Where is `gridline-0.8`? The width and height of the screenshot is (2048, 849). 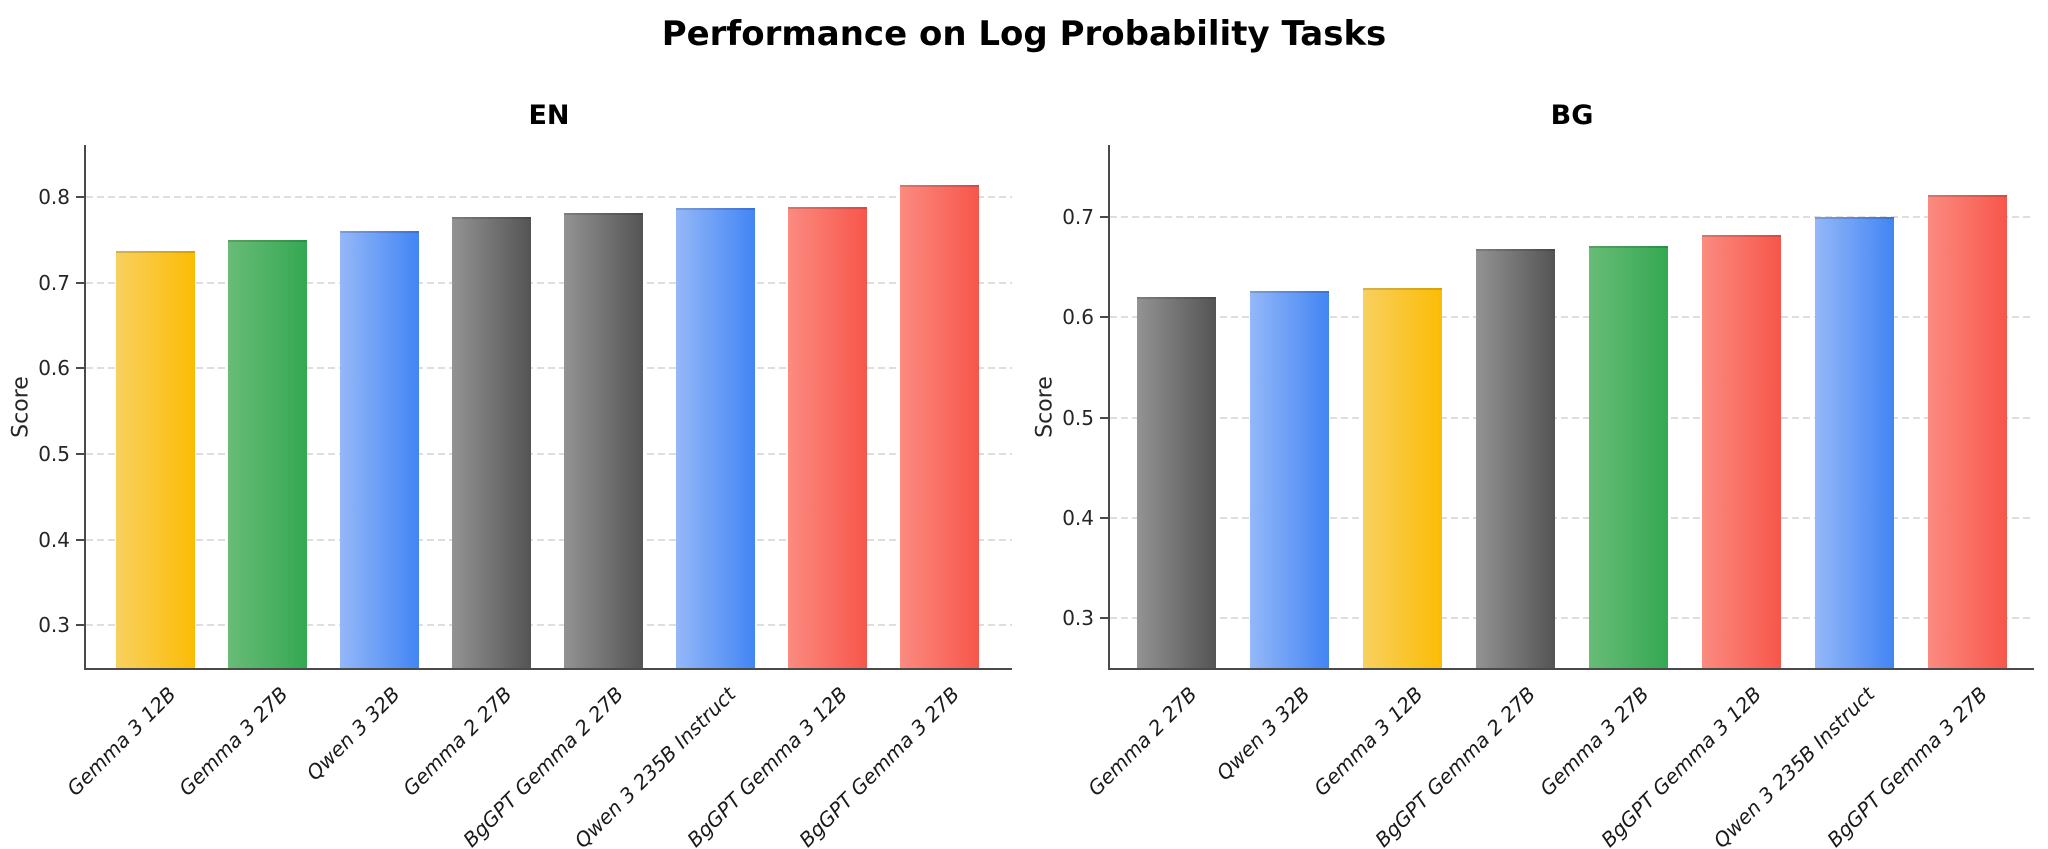
gridline-0.8 is located at coordinates (549, 197).